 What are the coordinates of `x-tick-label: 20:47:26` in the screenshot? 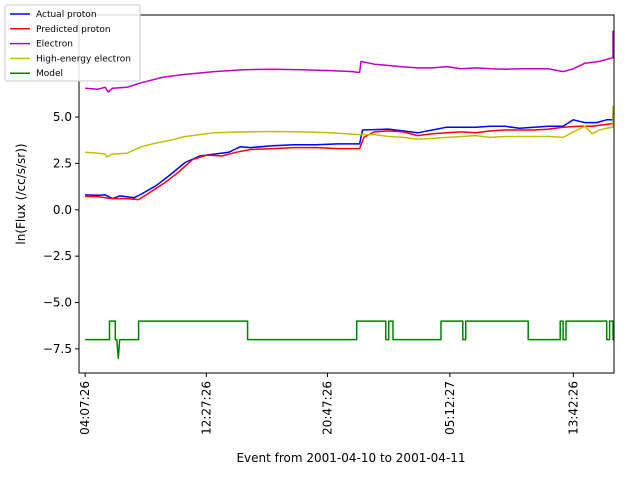 It's located at (327, 408).